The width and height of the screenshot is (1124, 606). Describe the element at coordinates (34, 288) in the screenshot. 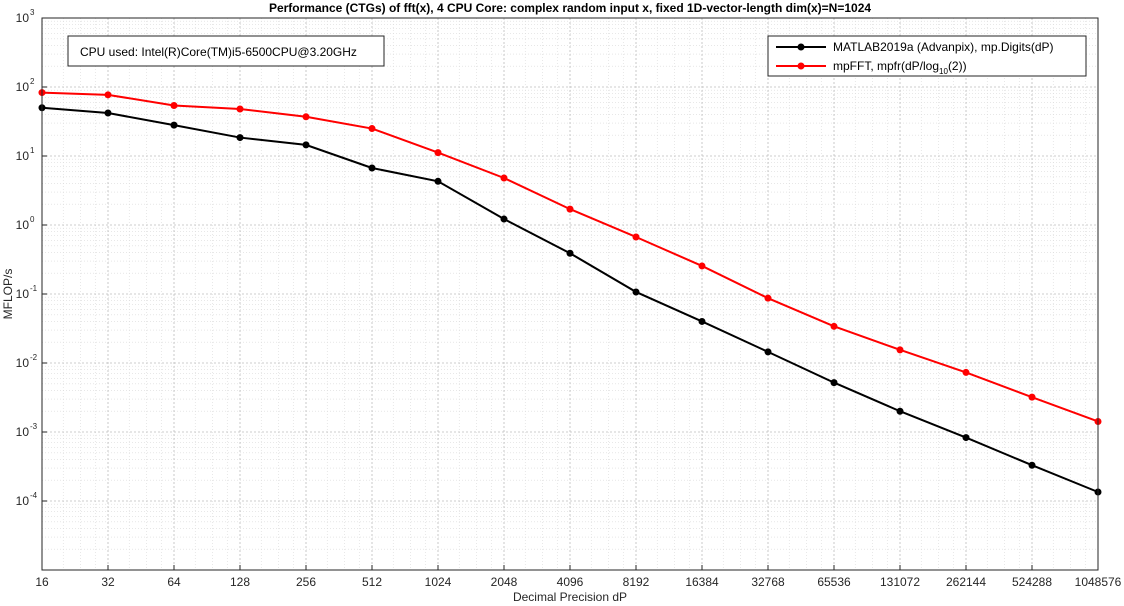

I see `y-tick-exponent: -1` at that location.